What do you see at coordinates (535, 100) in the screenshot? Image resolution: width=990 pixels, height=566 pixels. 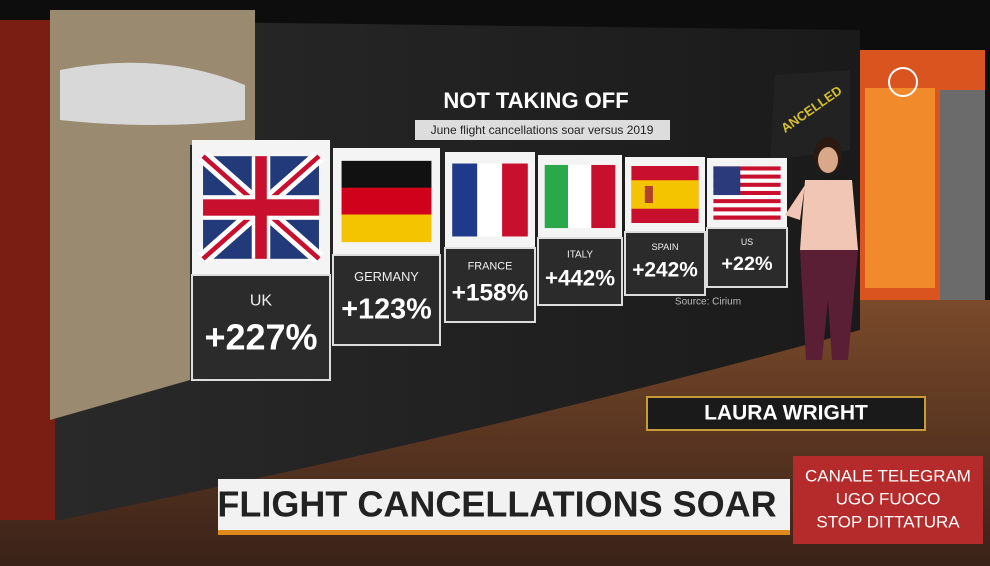 I see `screen-title: NOT TAKING OFF` at bounding box center [535, 100].